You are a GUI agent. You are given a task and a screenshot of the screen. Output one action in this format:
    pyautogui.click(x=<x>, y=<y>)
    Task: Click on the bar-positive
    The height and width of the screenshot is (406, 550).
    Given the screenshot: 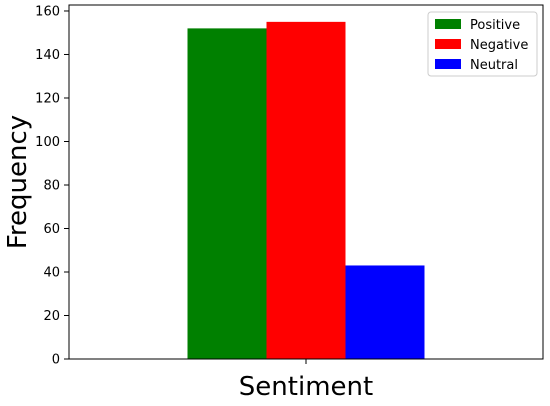 What is the action you would take?
    pyautogui.click(x=227, y=194)
    